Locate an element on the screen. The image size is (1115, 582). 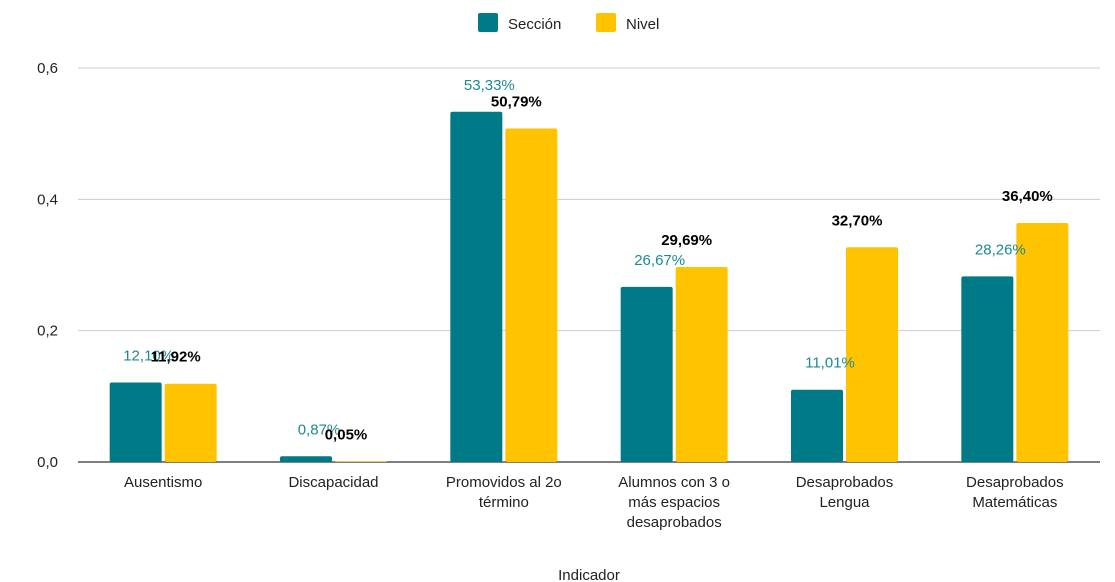
data-label-nivel: 11,92% is located at coordinates (176, 357).